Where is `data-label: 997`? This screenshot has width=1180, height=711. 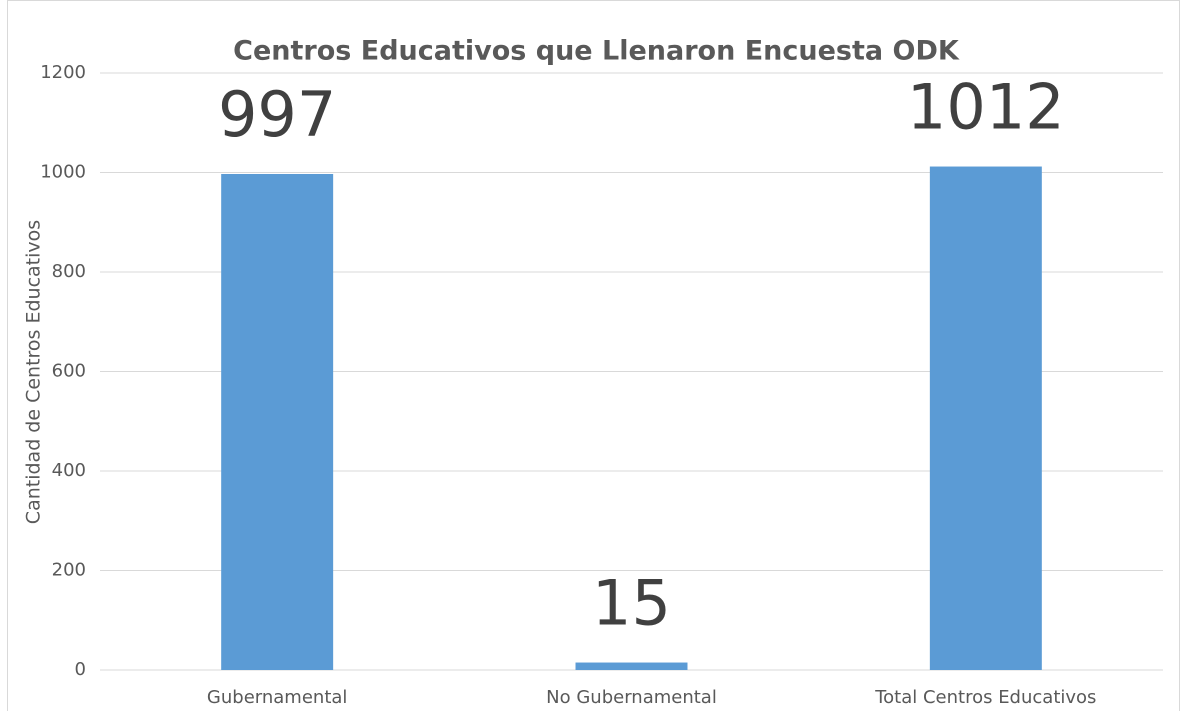 data-label: 997 is located at coordinates (277, 114).